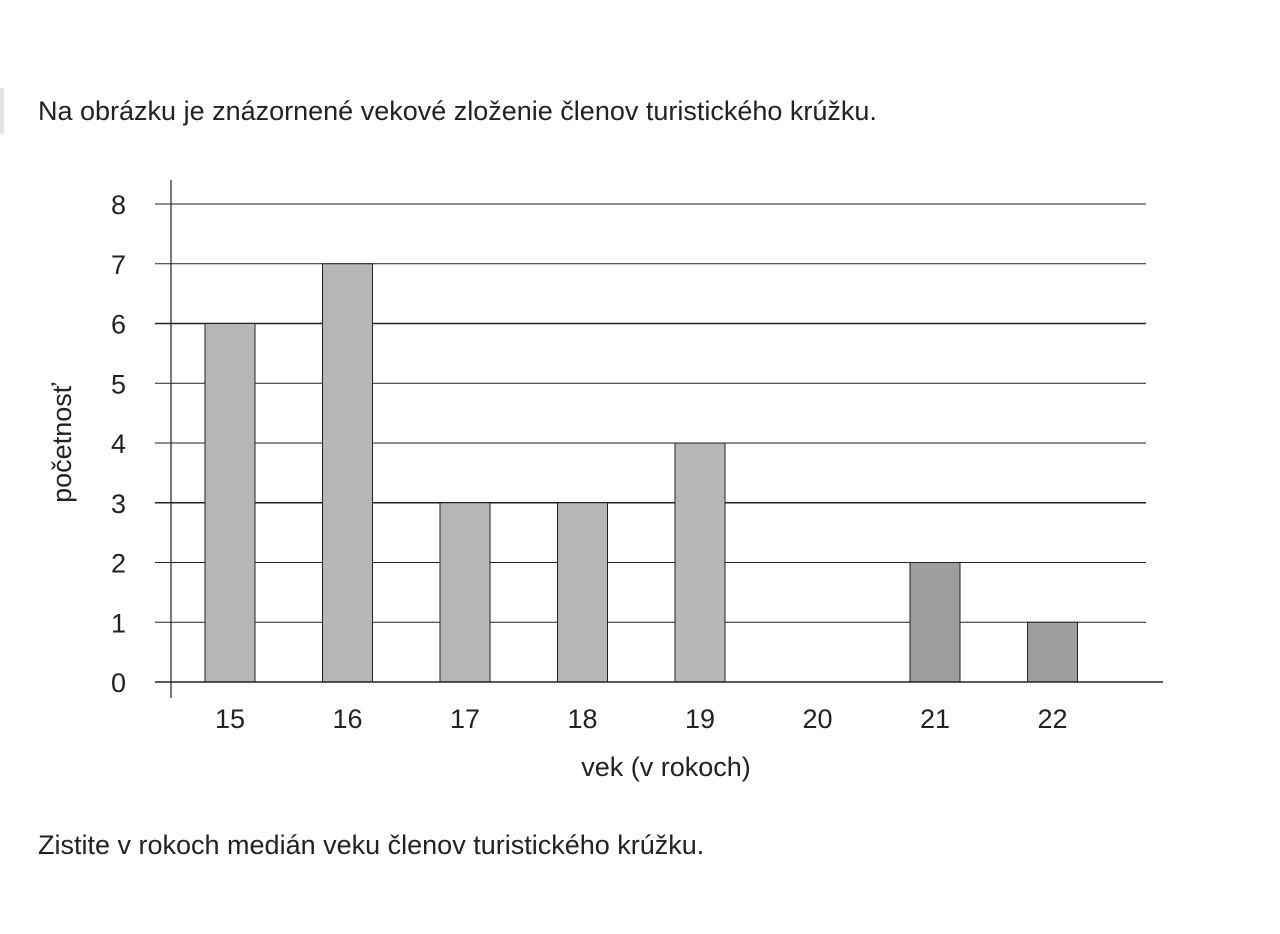  What do you see at coordinates (1052, 719) in the screenshot?
I see `x-tick-label: 22` at bounding box center [1052, 719].